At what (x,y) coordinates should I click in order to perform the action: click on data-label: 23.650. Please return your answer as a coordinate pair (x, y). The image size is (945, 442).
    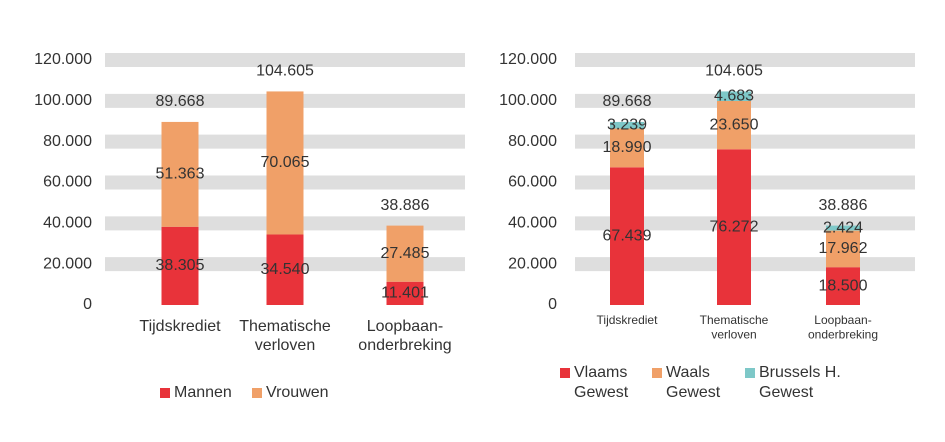
    Looking at the image, I should click on (734, 124).